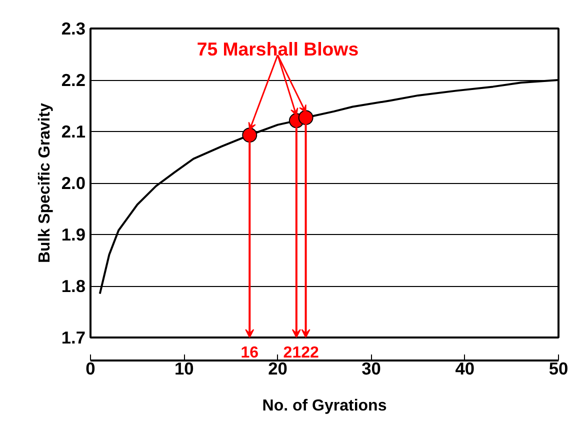  Describe the element at coordinates (371, 368) in the screenshot. I see `x-tick-label: 30` at that location.